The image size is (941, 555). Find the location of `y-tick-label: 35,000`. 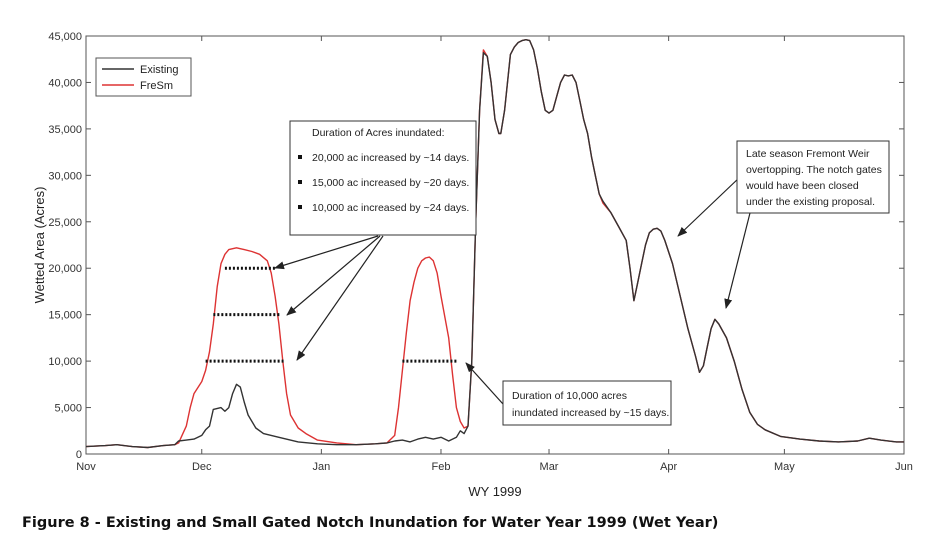

y-tick-label: 35,000 is located at coordinates (65, 130).